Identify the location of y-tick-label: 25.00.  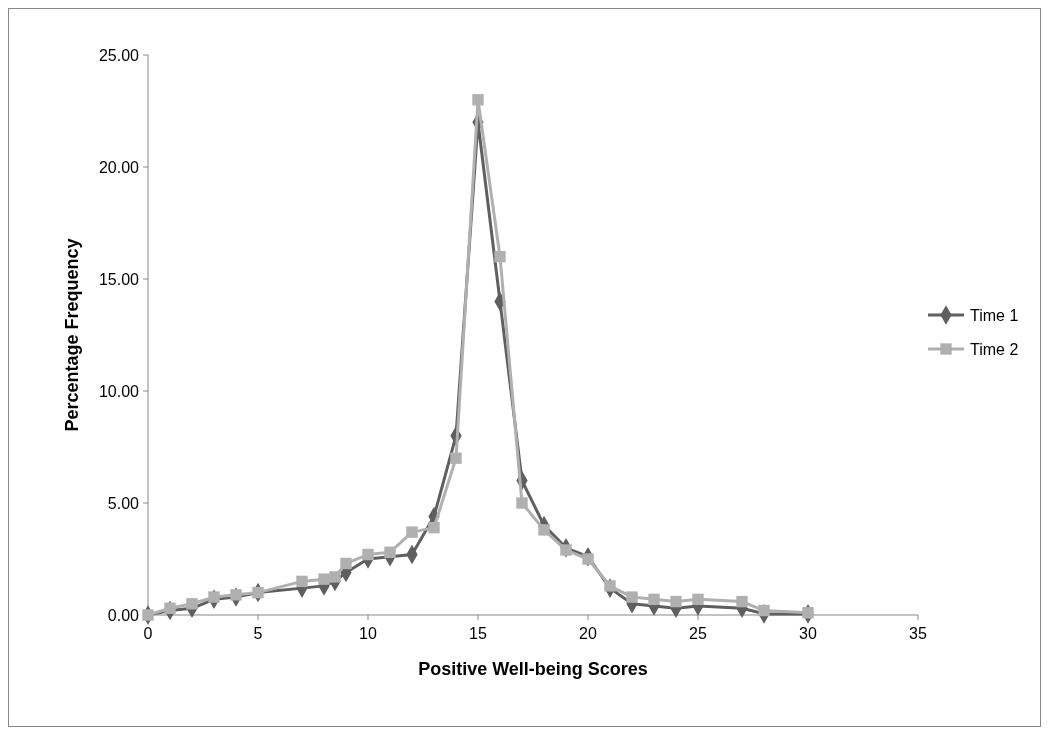
(119, 55).